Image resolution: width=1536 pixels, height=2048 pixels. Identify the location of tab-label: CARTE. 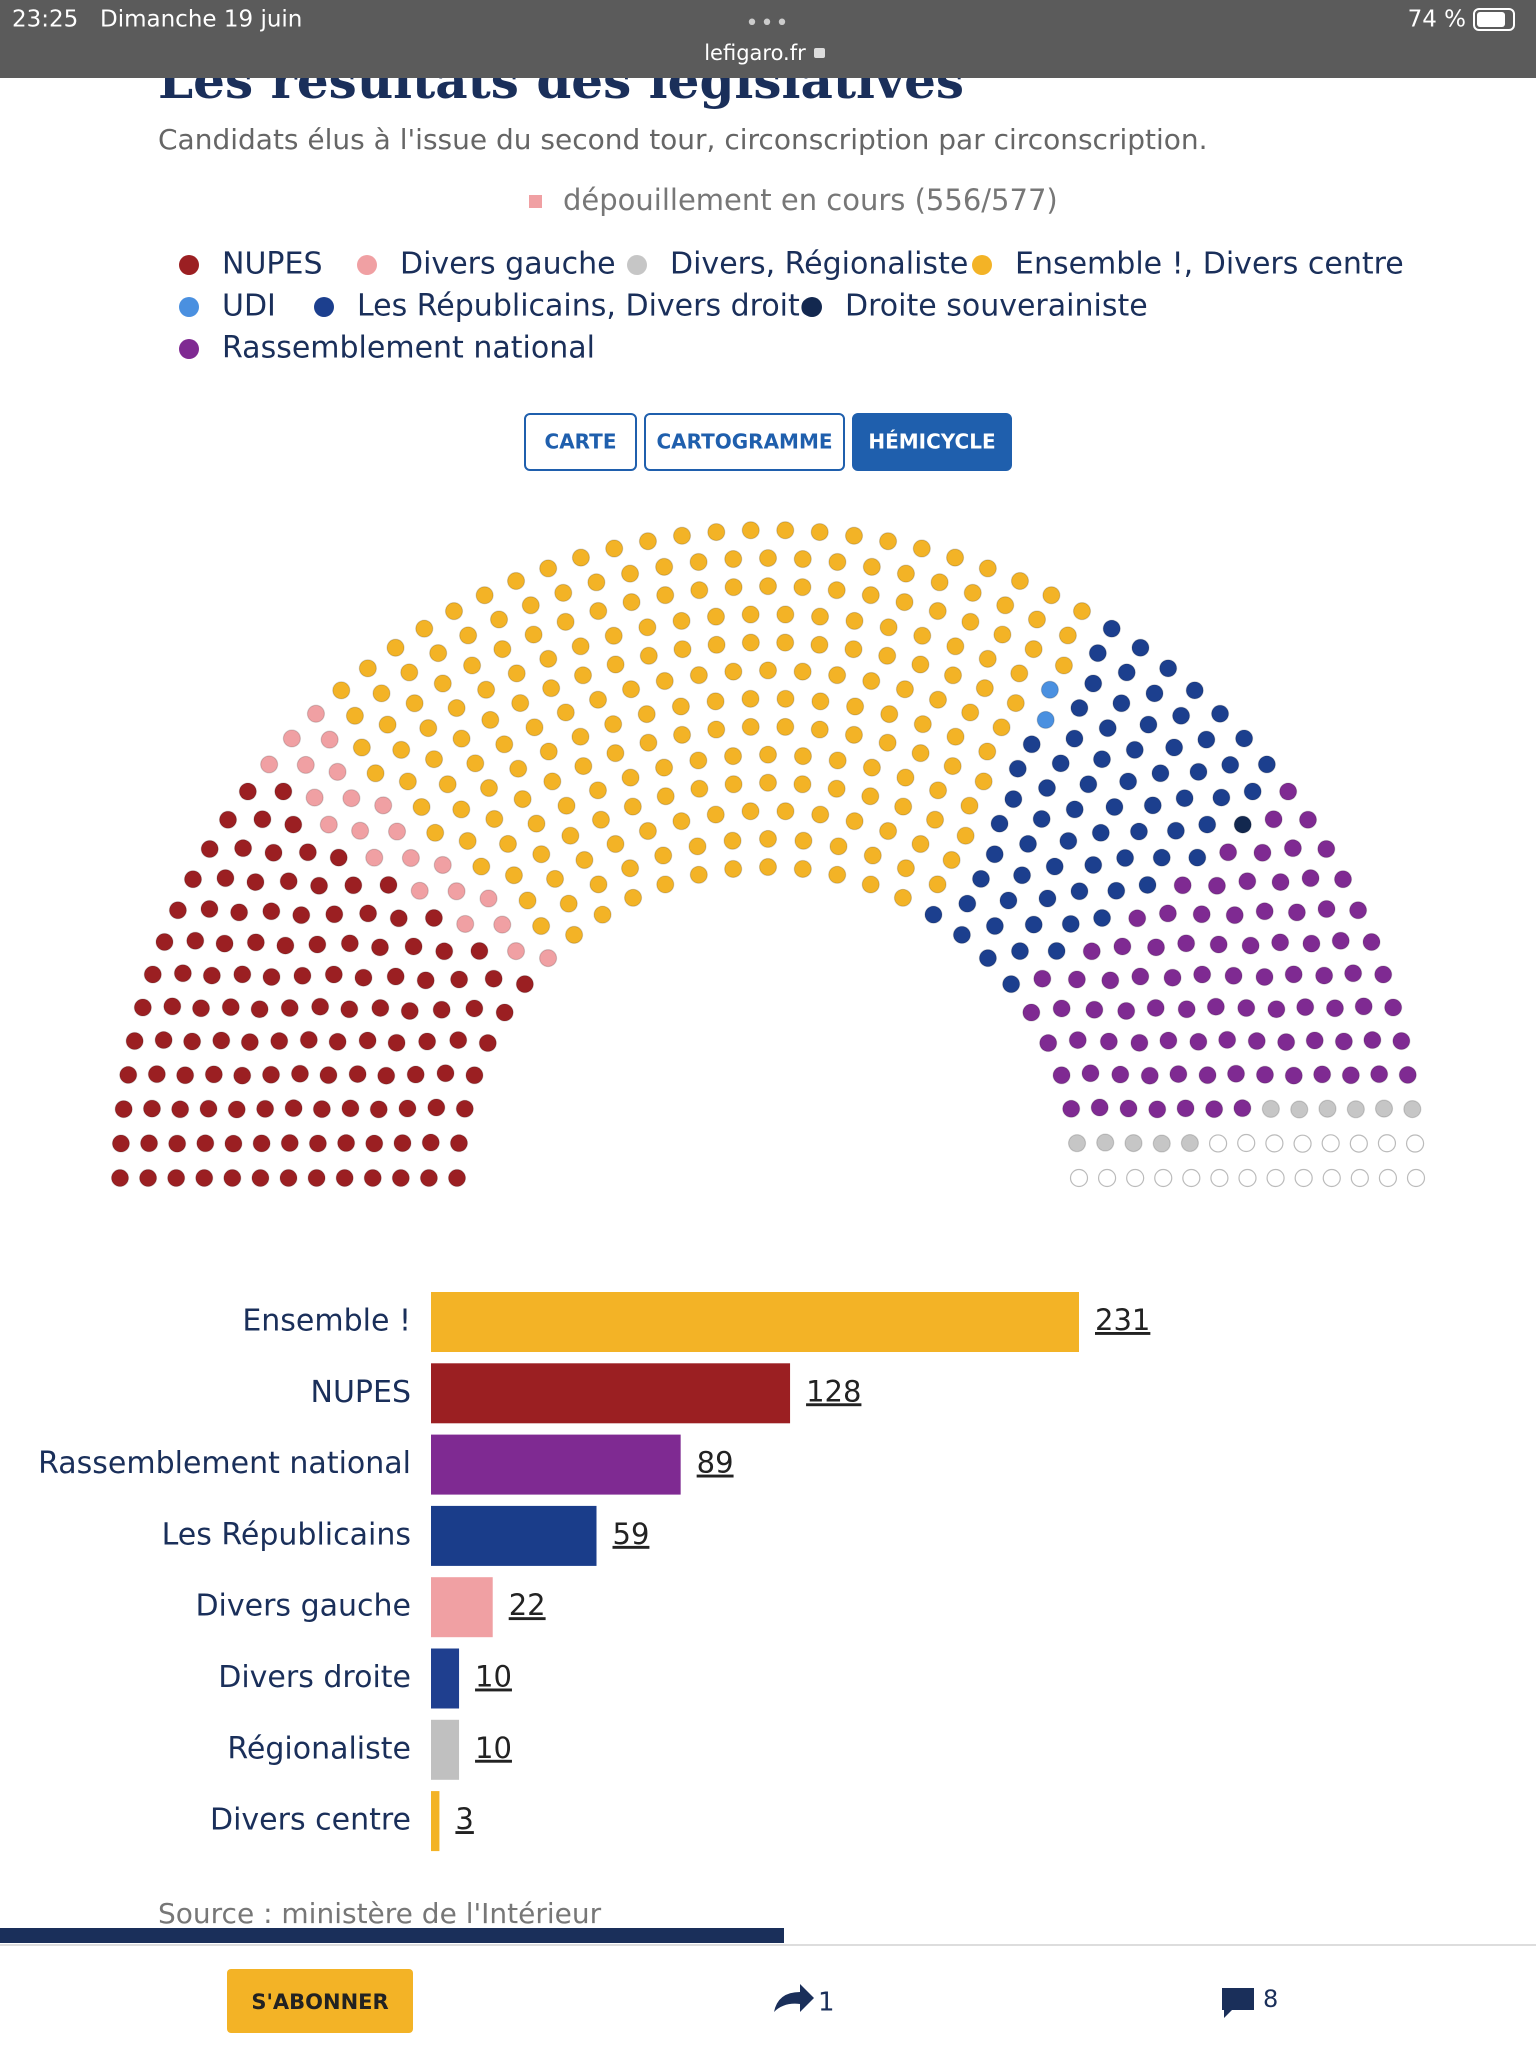
(581, 442).